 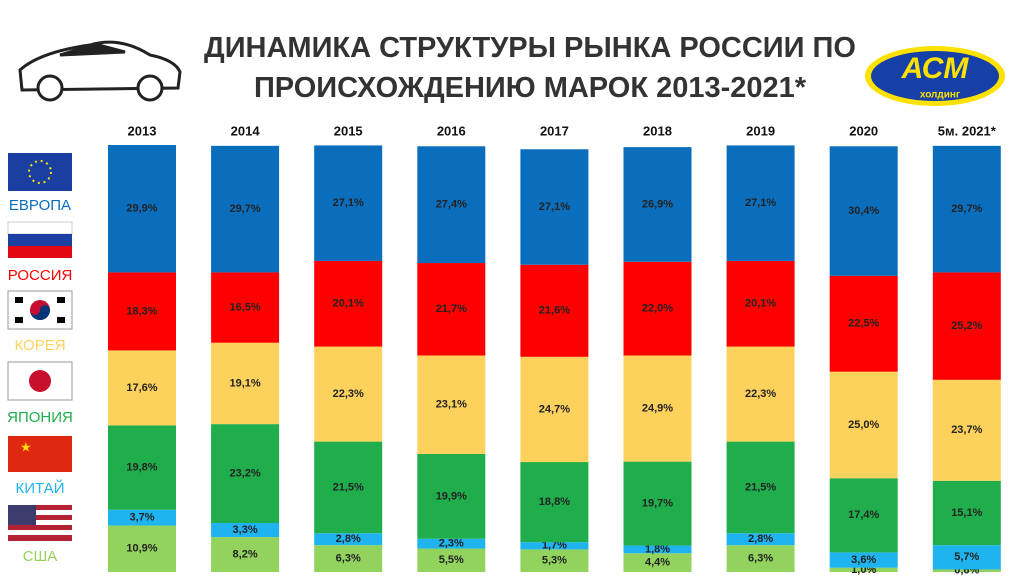 What do you see at coordinates (966, 430) in the screenshot?
I see `value-label: 23,7%` at bounding box center [966, 430].